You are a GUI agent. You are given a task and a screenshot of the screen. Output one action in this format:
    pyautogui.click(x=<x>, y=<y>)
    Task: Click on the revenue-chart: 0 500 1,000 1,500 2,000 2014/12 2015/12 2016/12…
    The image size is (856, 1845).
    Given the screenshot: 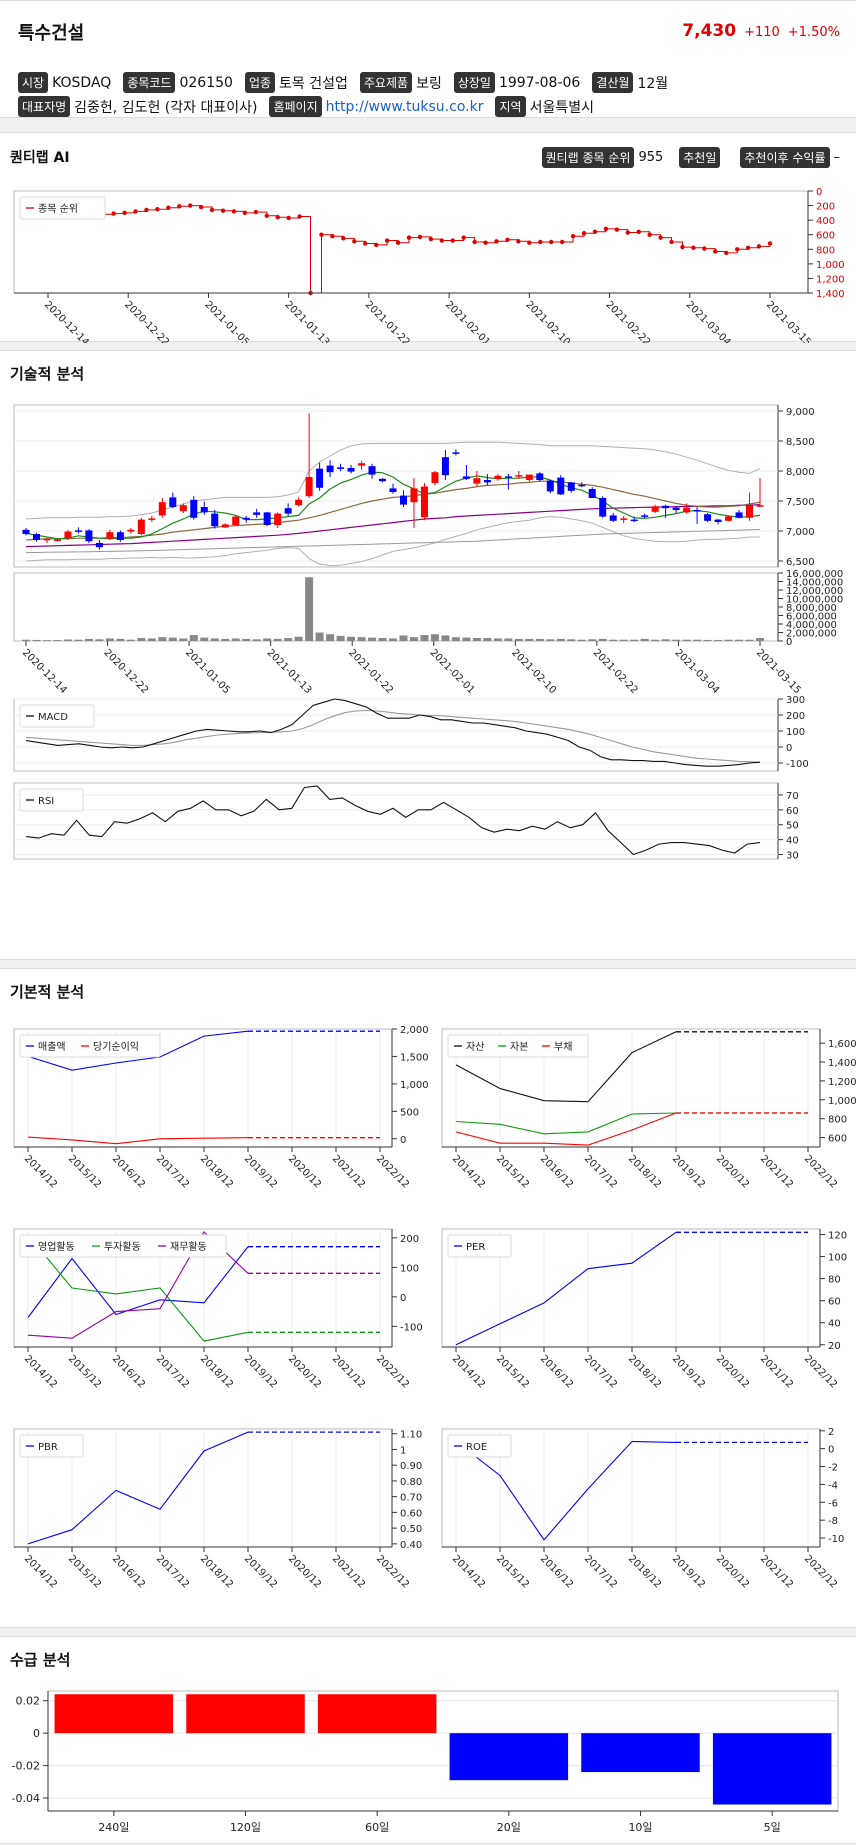 What is the action you would take?
    pyautogui.click(x=220, y=1107)
    